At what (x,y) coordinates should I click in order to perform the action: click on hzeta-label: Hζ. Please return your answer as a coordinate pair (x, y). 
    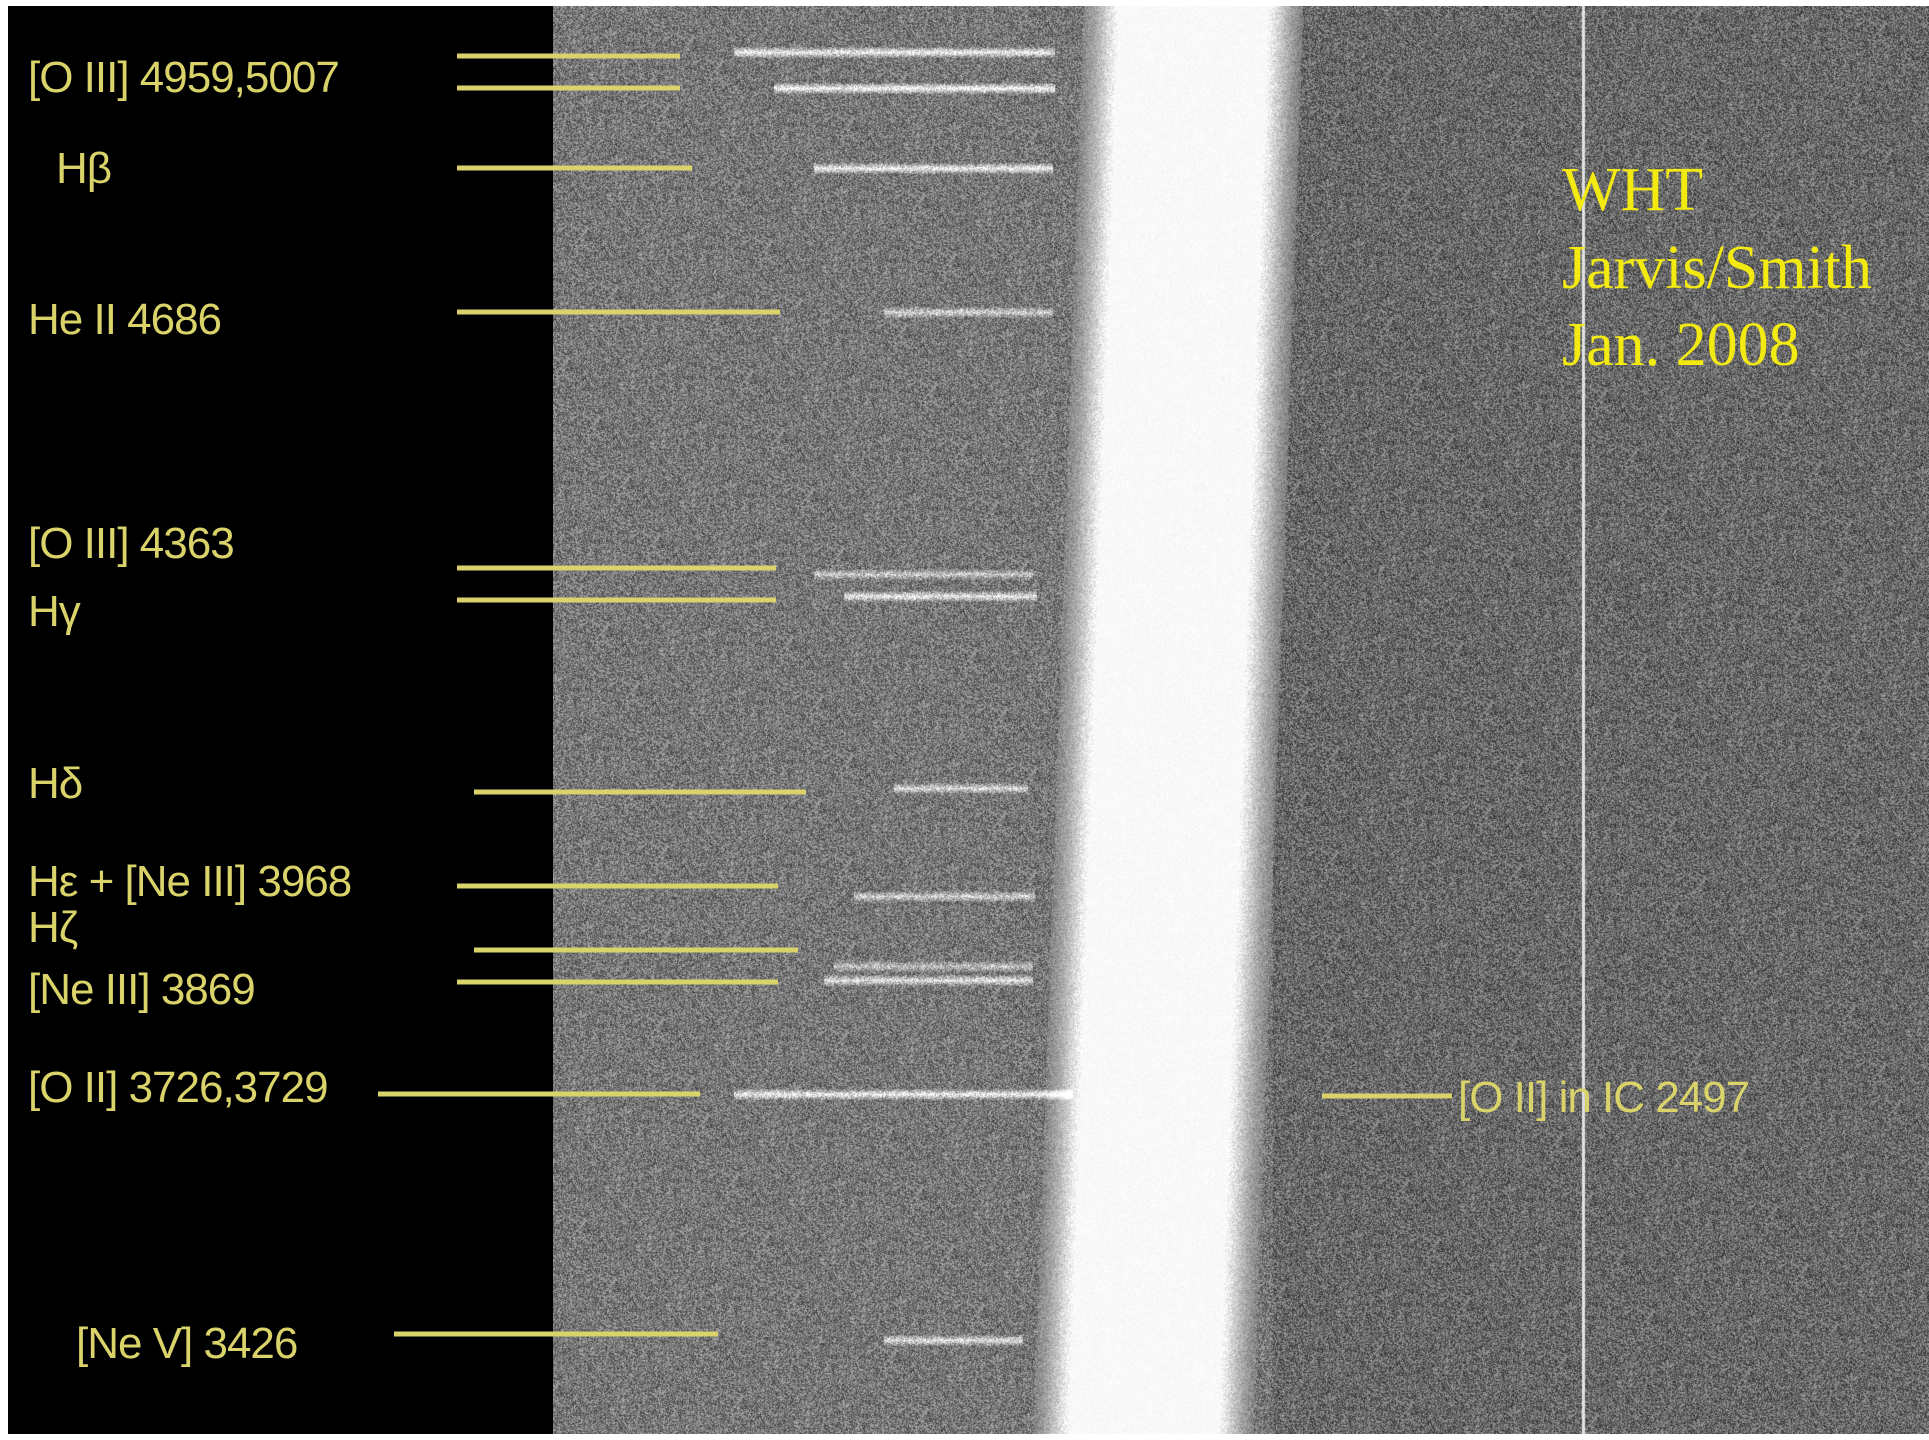
    Looking at the image, I should click on (53, 927).